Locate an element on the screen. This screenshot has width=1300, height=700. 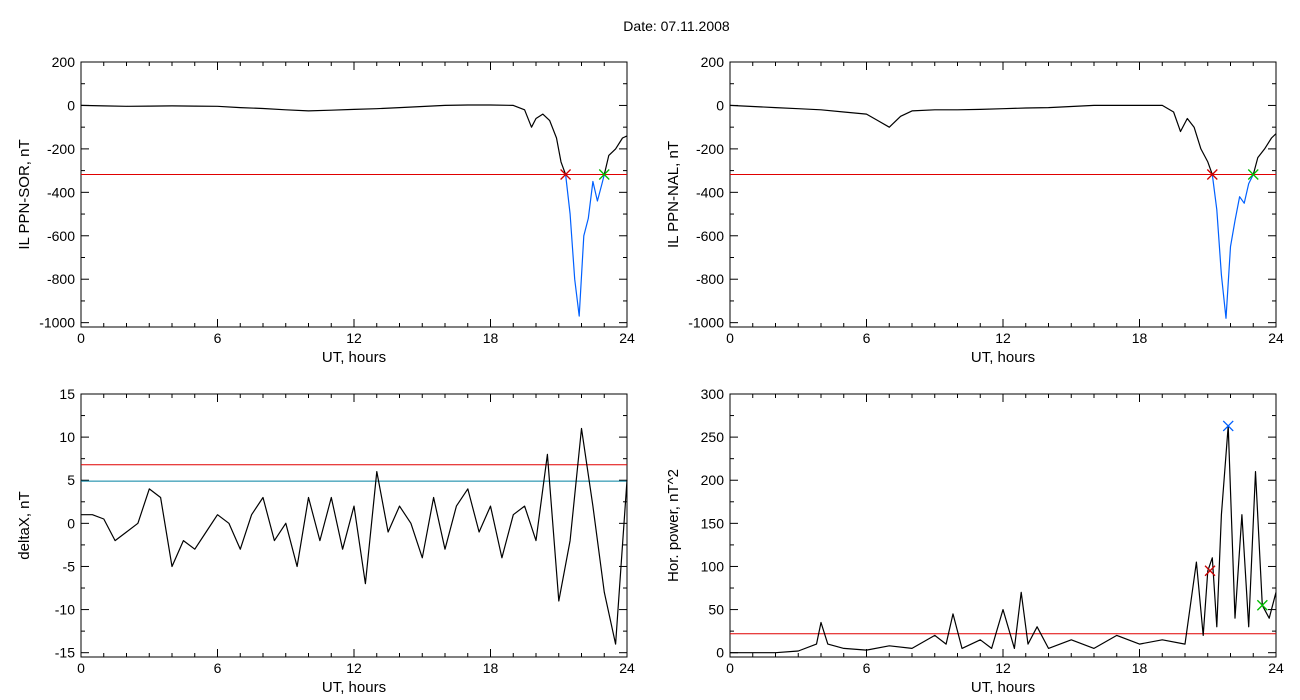
plot-4-ytick-label: 300 is located at coordinates (713, 394).